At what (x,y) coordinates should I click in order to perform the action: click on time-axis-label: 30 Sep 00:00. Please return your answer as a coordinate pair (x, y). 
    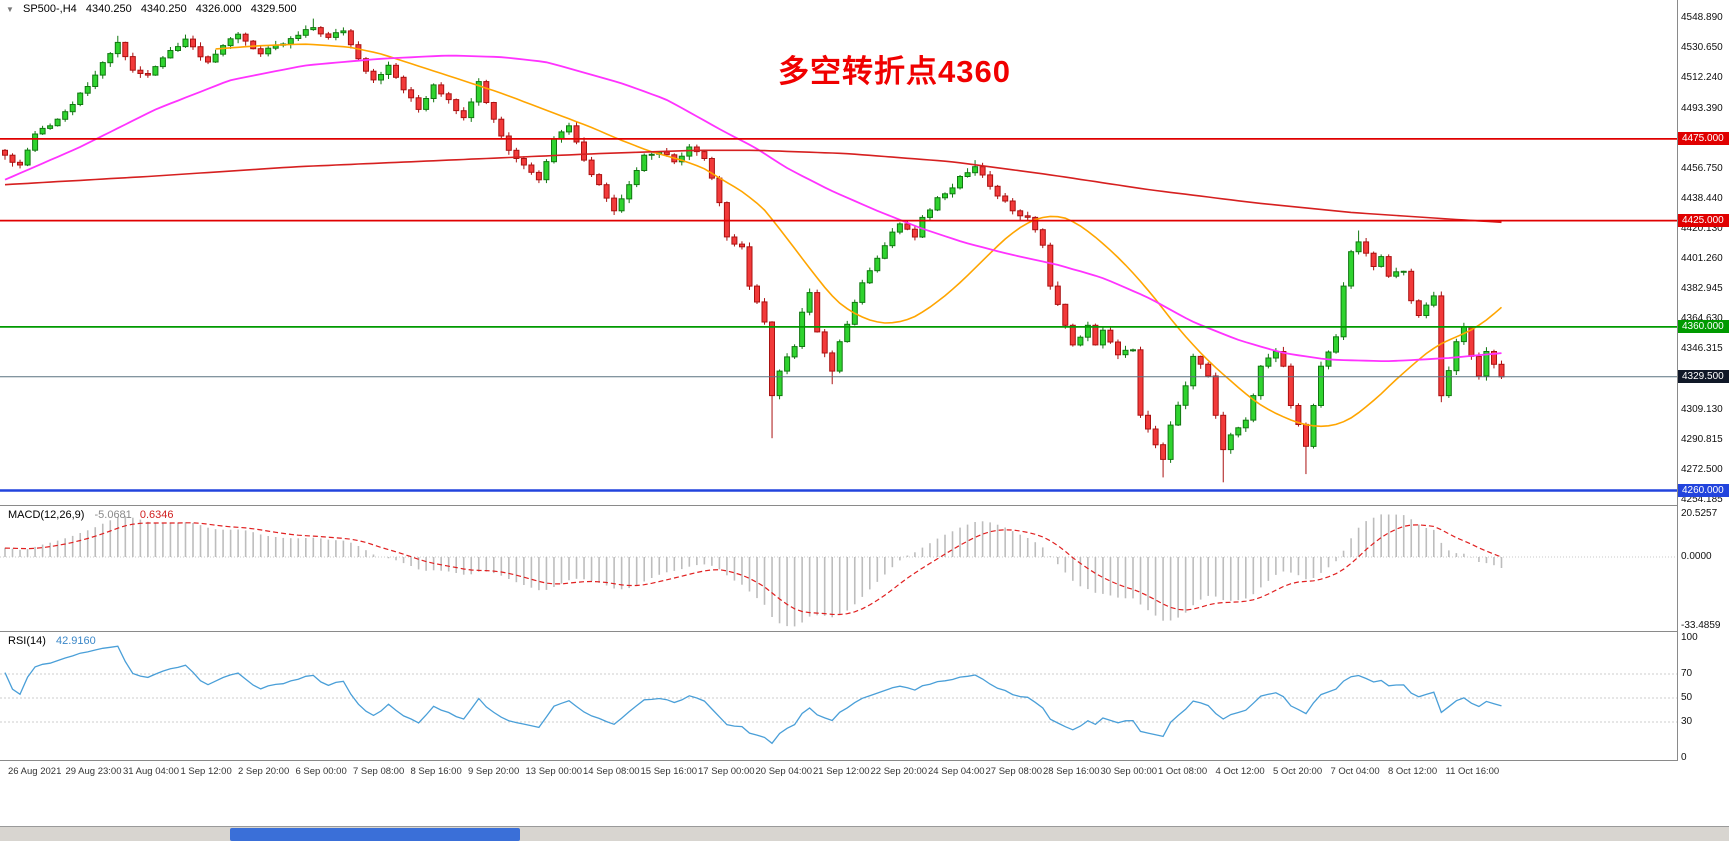
    Looking at the image, I should click on (1129, 771).